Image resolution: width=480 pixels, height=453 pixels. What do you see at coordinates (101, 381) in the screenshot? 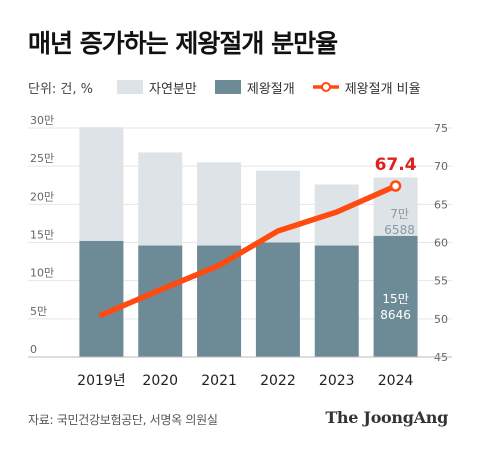
I see `x-tick-label: 2019년` at bounding box center [101, 381].